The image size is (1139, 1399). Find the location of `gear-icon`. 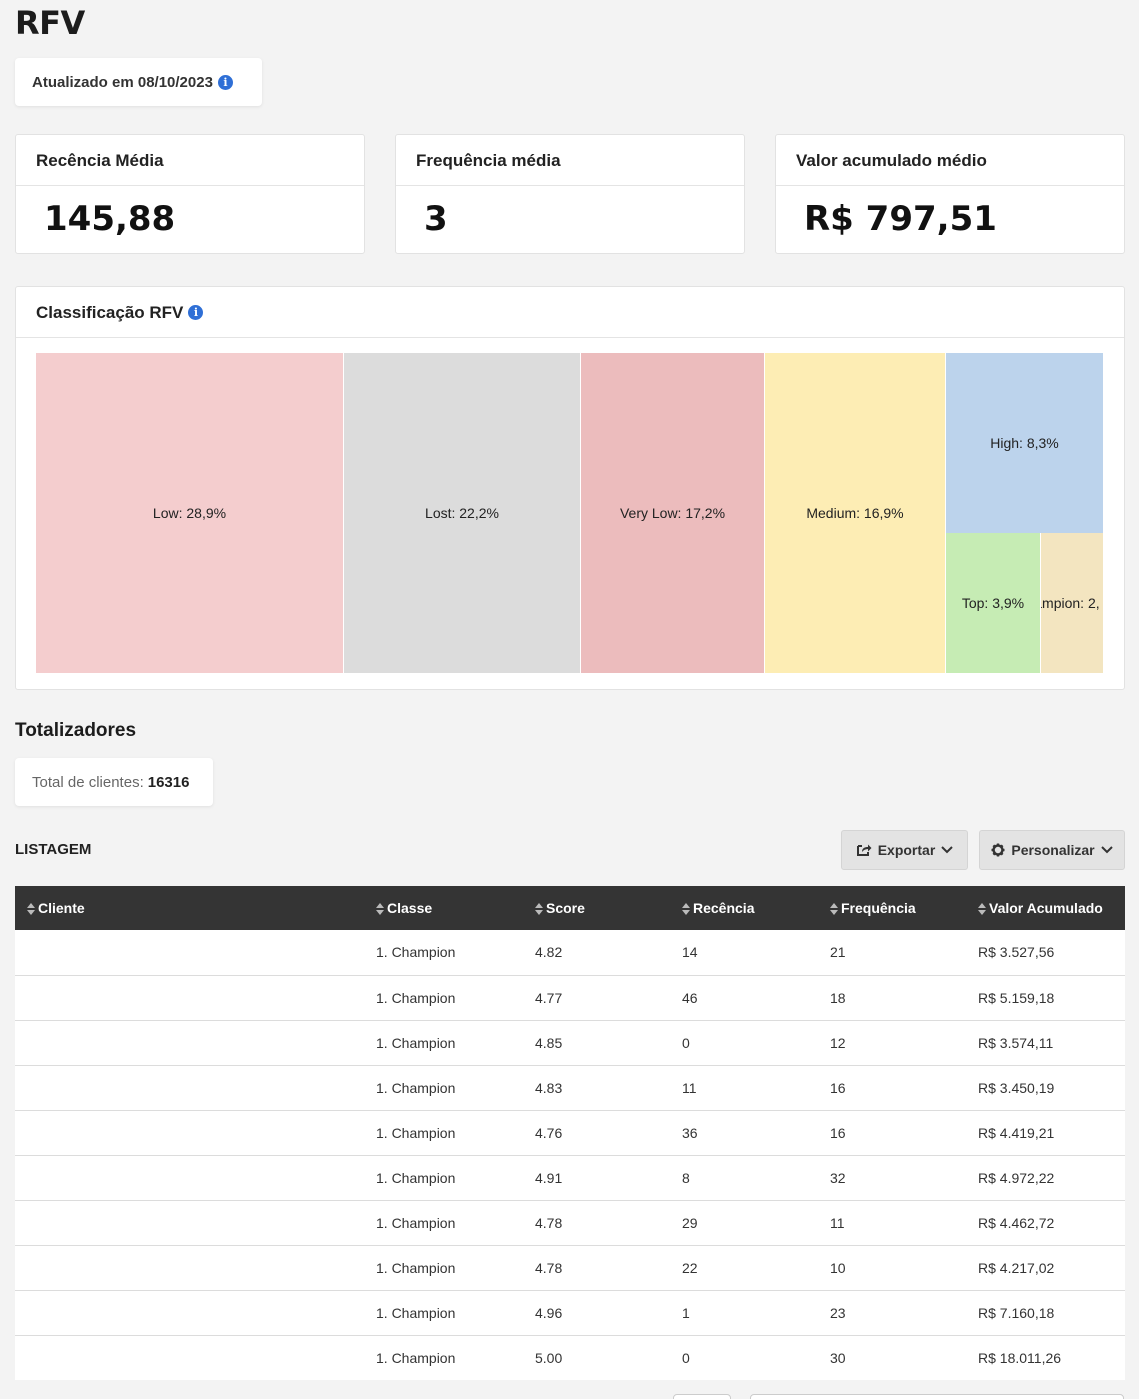

gear-icon is located at coordinates (998, 850).